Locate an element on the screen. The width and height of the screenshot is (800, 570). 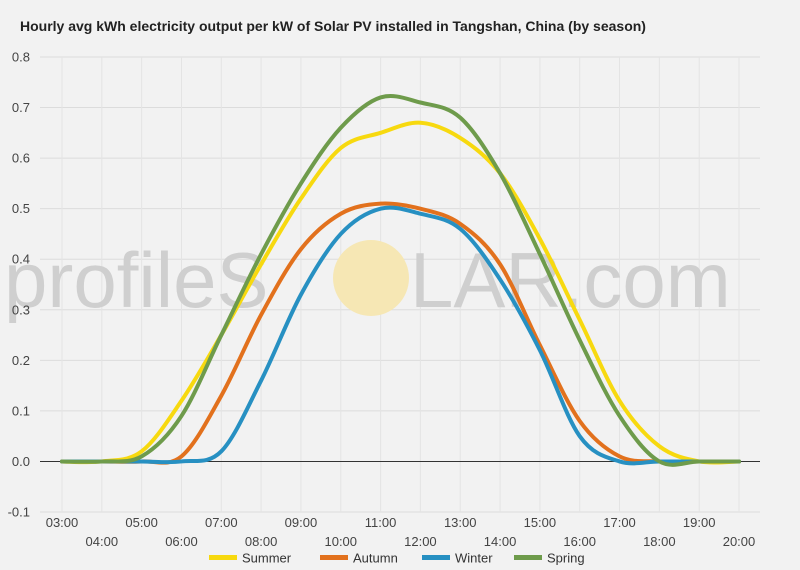
x-tick-label: 05:00 is located at coordinates (141, 522).